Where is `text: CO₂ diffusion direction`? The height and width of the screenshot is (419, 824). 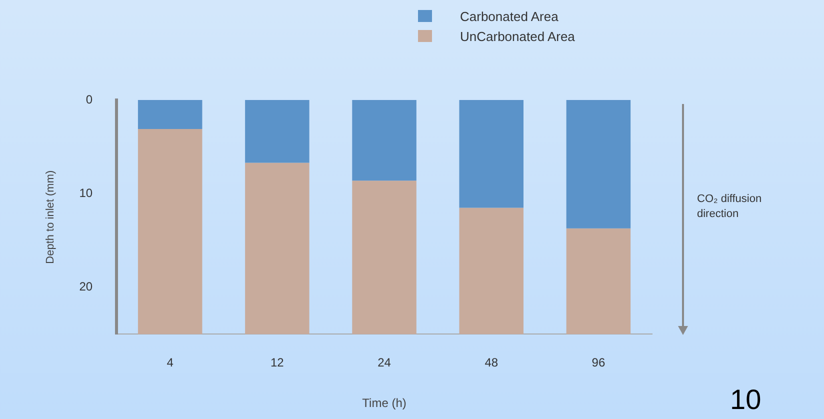 text: CO₂ diffusion direction is located at coordinates (730, 207).